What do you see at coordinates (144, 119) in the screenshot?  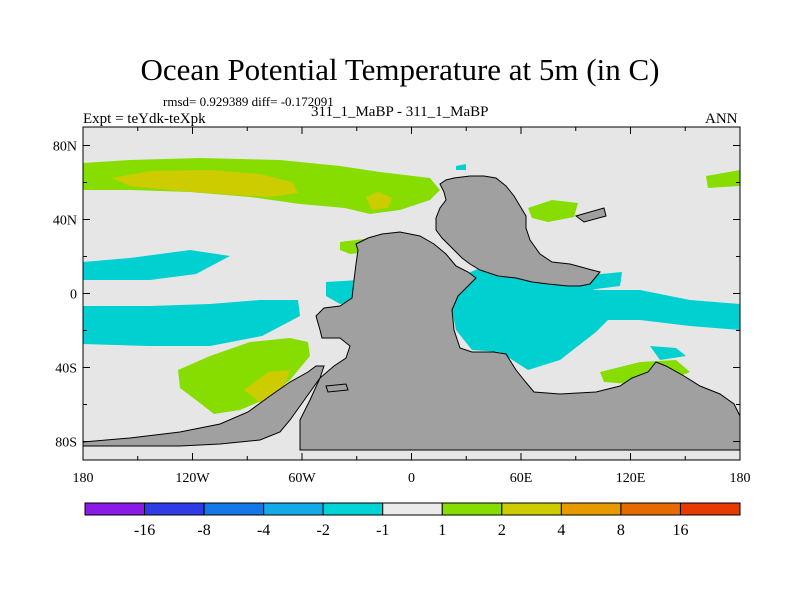 I see `experiment-label: Expt = teYdk-teXpk` at bounding box center [144, 119].